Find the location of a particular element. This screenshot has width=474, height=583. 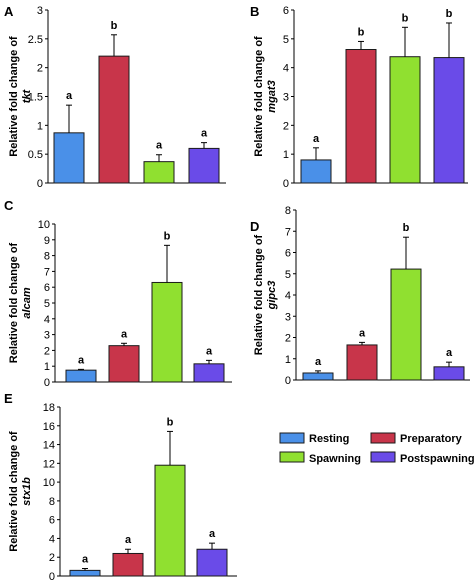

y-tick-label: 16 is located at coordinates (49, 427).